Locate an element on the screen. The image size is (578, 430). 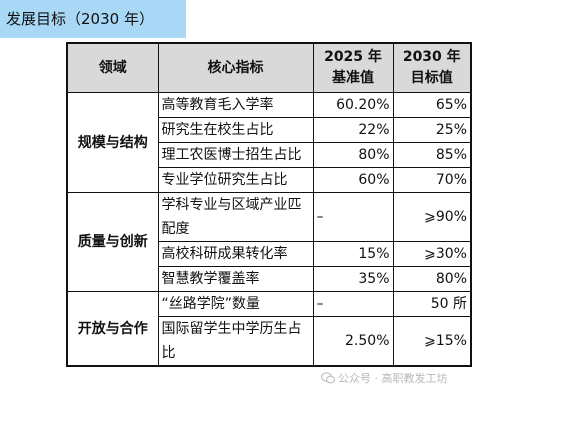
table-header-row: 领域 核心指标 2025 年基准值 2030 年目标值 is located at coordinates (269, 67).